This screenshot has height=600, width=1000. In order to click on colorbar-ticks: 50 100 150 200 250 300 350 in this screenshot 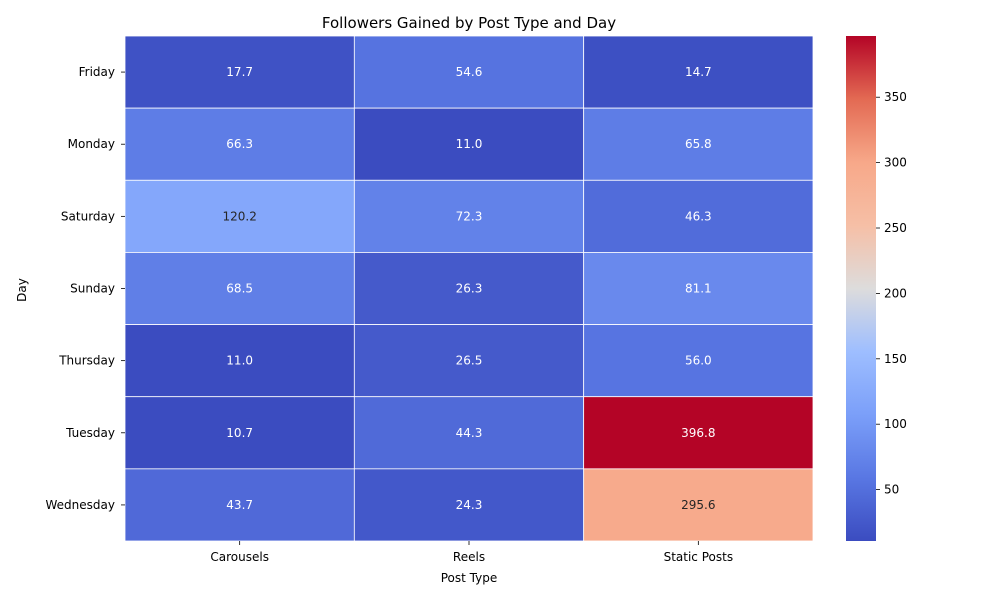, I will do `click(891, 293)`.